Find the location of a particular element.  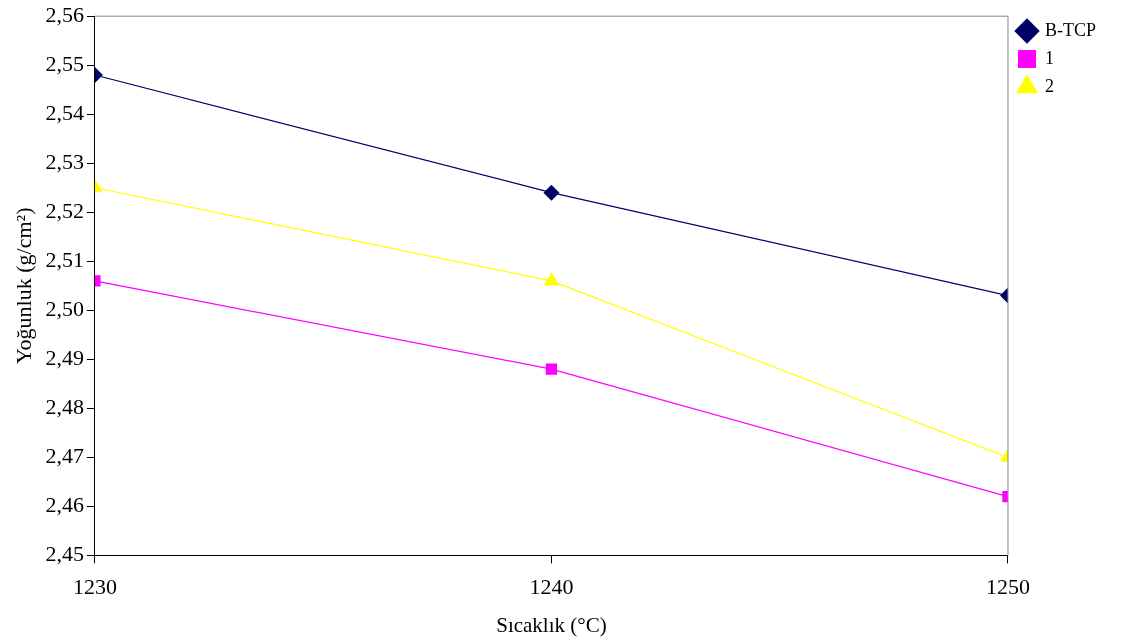

y-tick-label: 2,47 is located at coordinates (64, 456).